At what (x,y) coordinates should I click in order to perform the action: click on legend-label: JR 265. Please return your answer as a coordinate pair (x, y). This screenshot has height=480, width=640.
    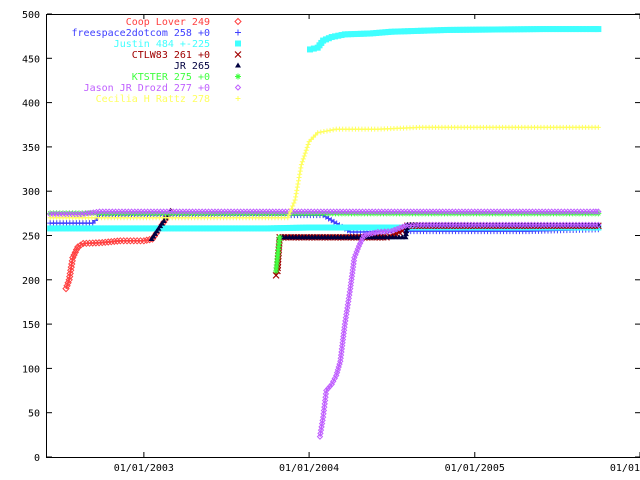
    Looking at the image, I should click on (192, 66).